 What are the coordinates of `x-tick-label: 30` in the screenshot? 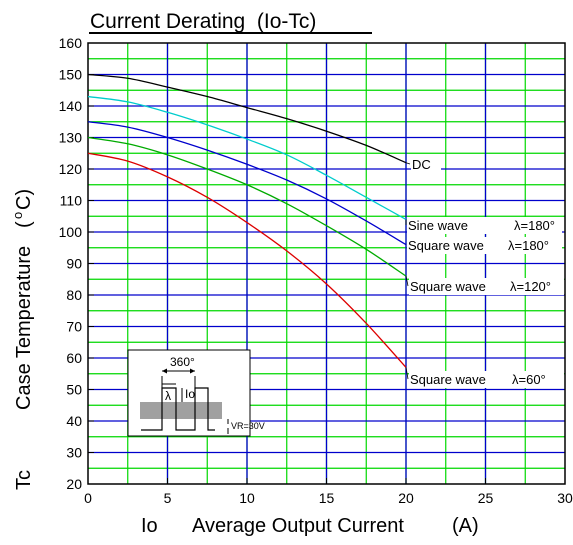 It's located at (565, 498).